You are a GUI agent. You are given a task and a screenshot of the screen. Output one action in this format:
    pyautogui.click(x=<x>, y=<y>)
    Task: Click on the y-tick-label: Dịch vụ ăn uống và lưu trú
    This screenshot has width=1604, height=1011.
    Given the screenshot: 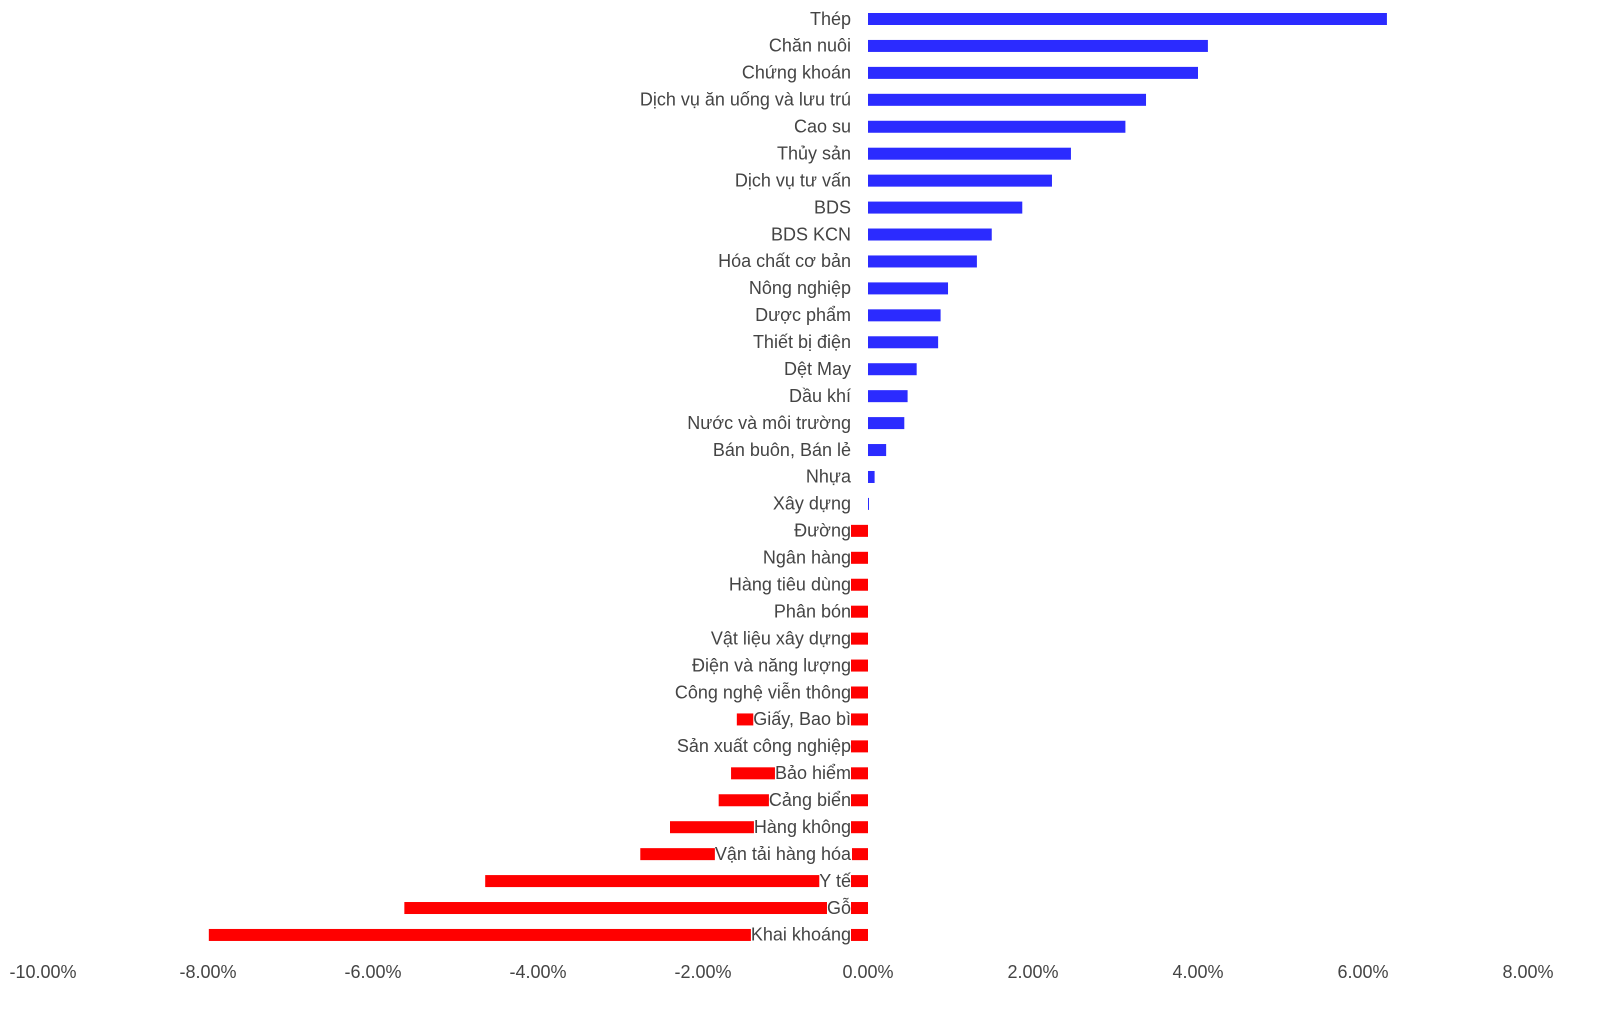 What is the action you would take?
    pyautogui.click(x=745, y=100)
    